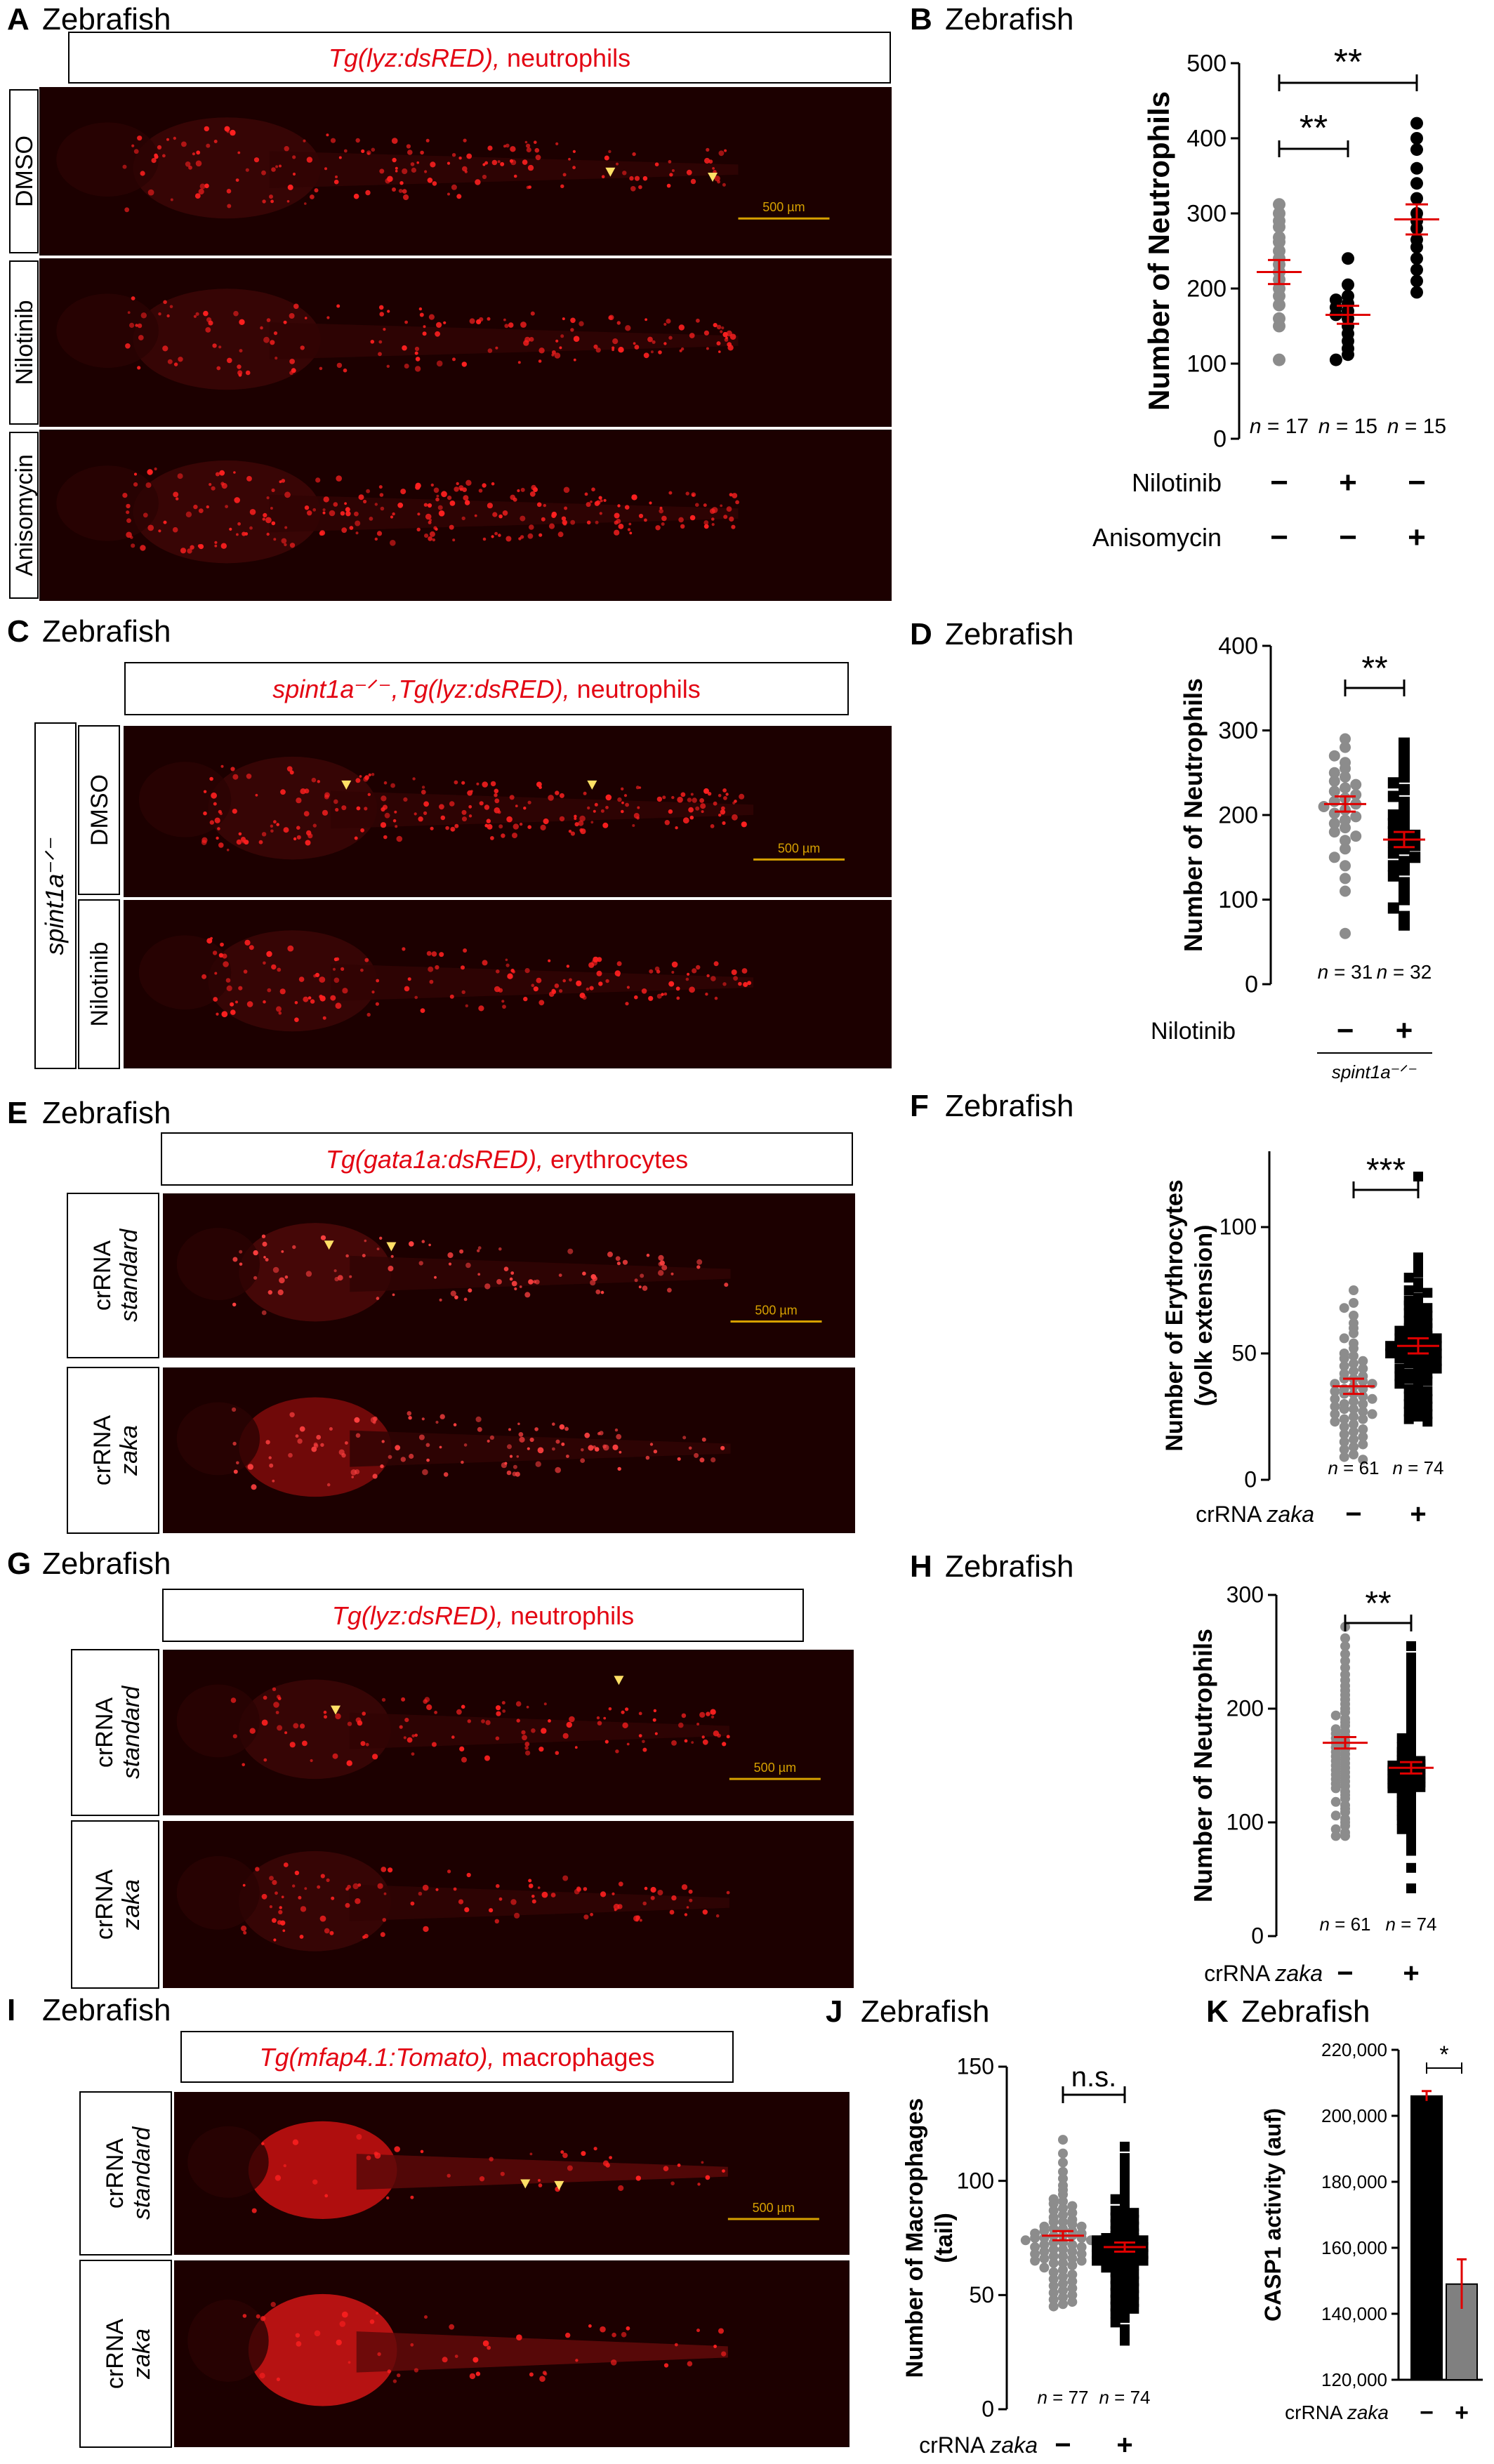 This screenshot has width=1494, height=2464. What do you see at coordinates (486, 689) in the screenshot?
I see `image-title: spint1a⁻ᐟ⁻,Tg(lyz:dsRED), neutrophils` at bounding box center [486, 689].